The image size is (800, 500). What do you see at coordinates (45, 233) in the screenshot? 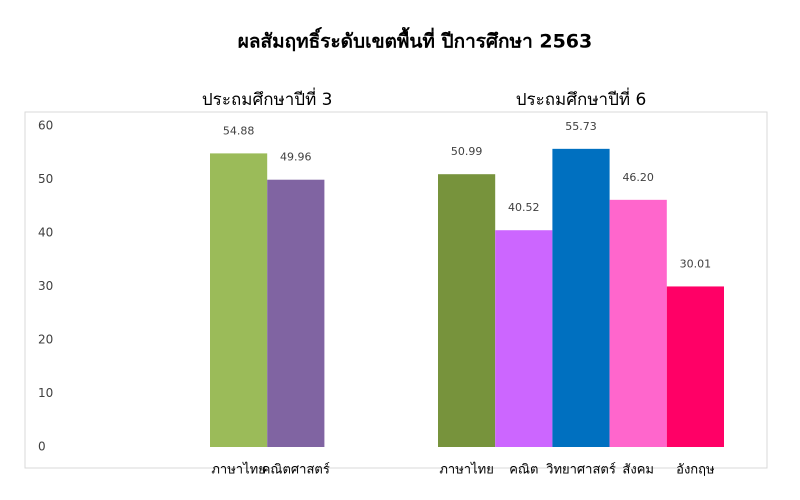
I see `y-tick-label: 40` at bounding box center [45, 233].